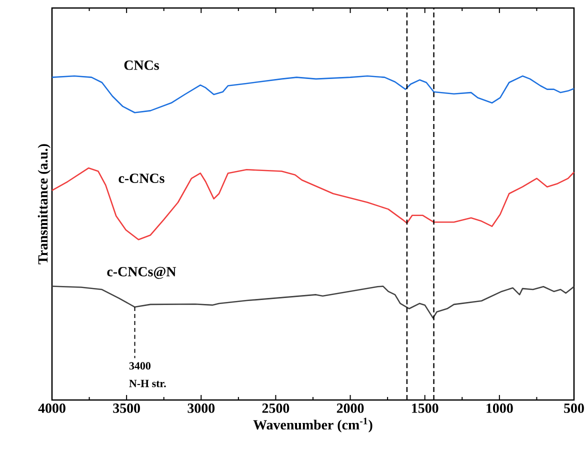  I want to click on x-tick-label: 2000, so click(350, 408).